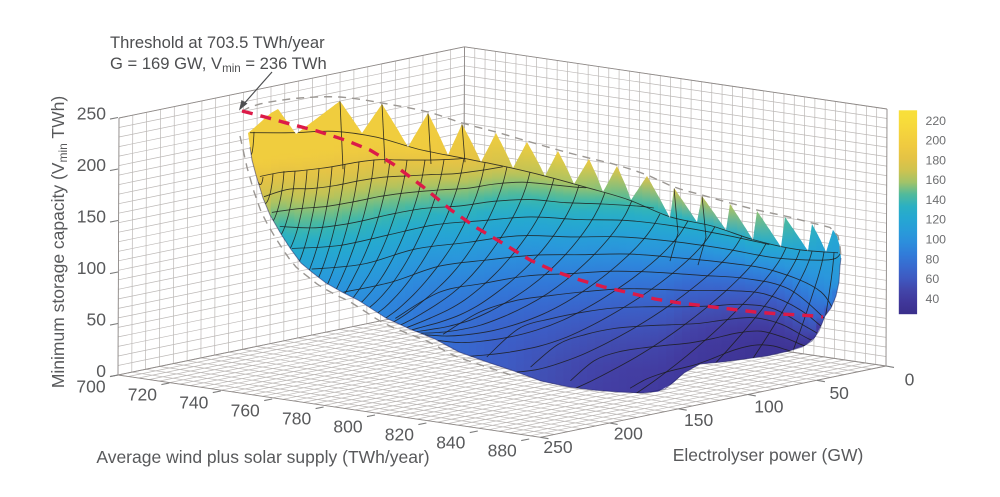  I want to click on svg-text: 220, so click(936, 121).